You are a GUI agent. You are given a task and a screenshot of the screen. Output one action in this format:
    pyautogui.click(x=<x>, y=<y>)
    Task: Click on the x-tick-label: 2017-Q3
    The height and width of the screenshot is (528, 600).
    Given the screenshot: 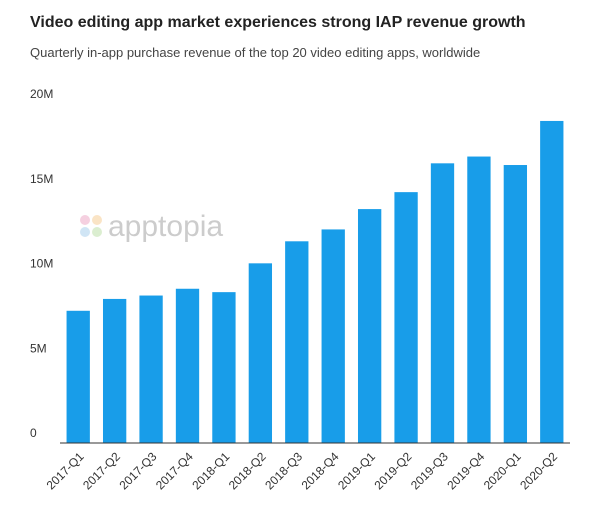 What is the action you would take?
    pyautogui.click(x=138, y=470)
    